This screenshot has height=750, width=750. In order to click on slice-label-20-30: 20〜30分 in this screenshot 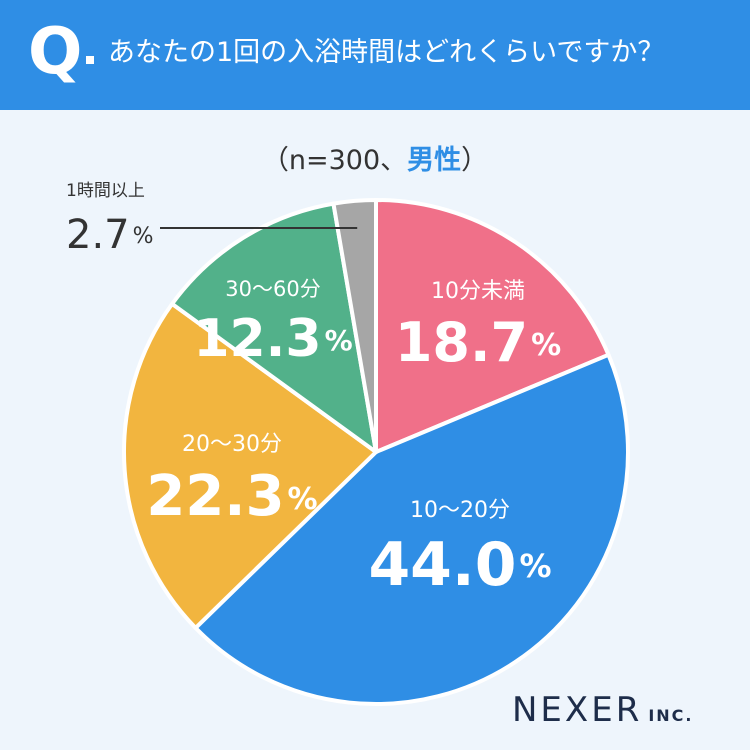, I will do `click(232, 444)`.